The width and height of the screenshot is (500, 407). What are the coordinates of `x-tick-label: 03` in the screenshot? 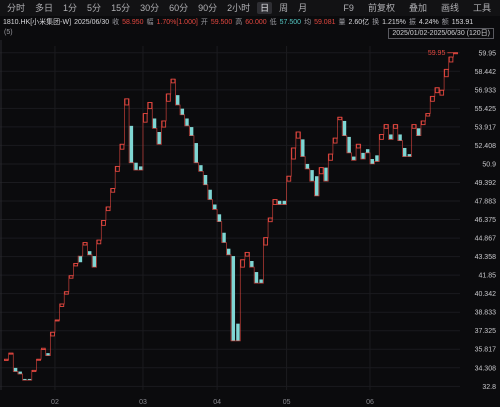 It's located at (143, 402).